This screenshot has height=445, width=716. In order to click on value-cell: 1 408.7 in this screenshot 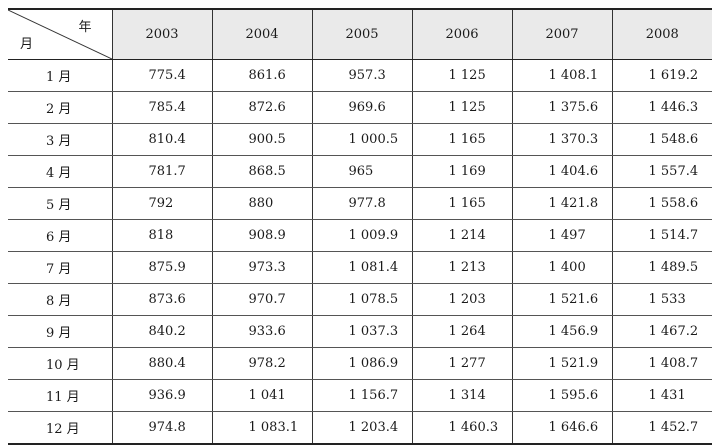, I will do `click(661, 363)`.